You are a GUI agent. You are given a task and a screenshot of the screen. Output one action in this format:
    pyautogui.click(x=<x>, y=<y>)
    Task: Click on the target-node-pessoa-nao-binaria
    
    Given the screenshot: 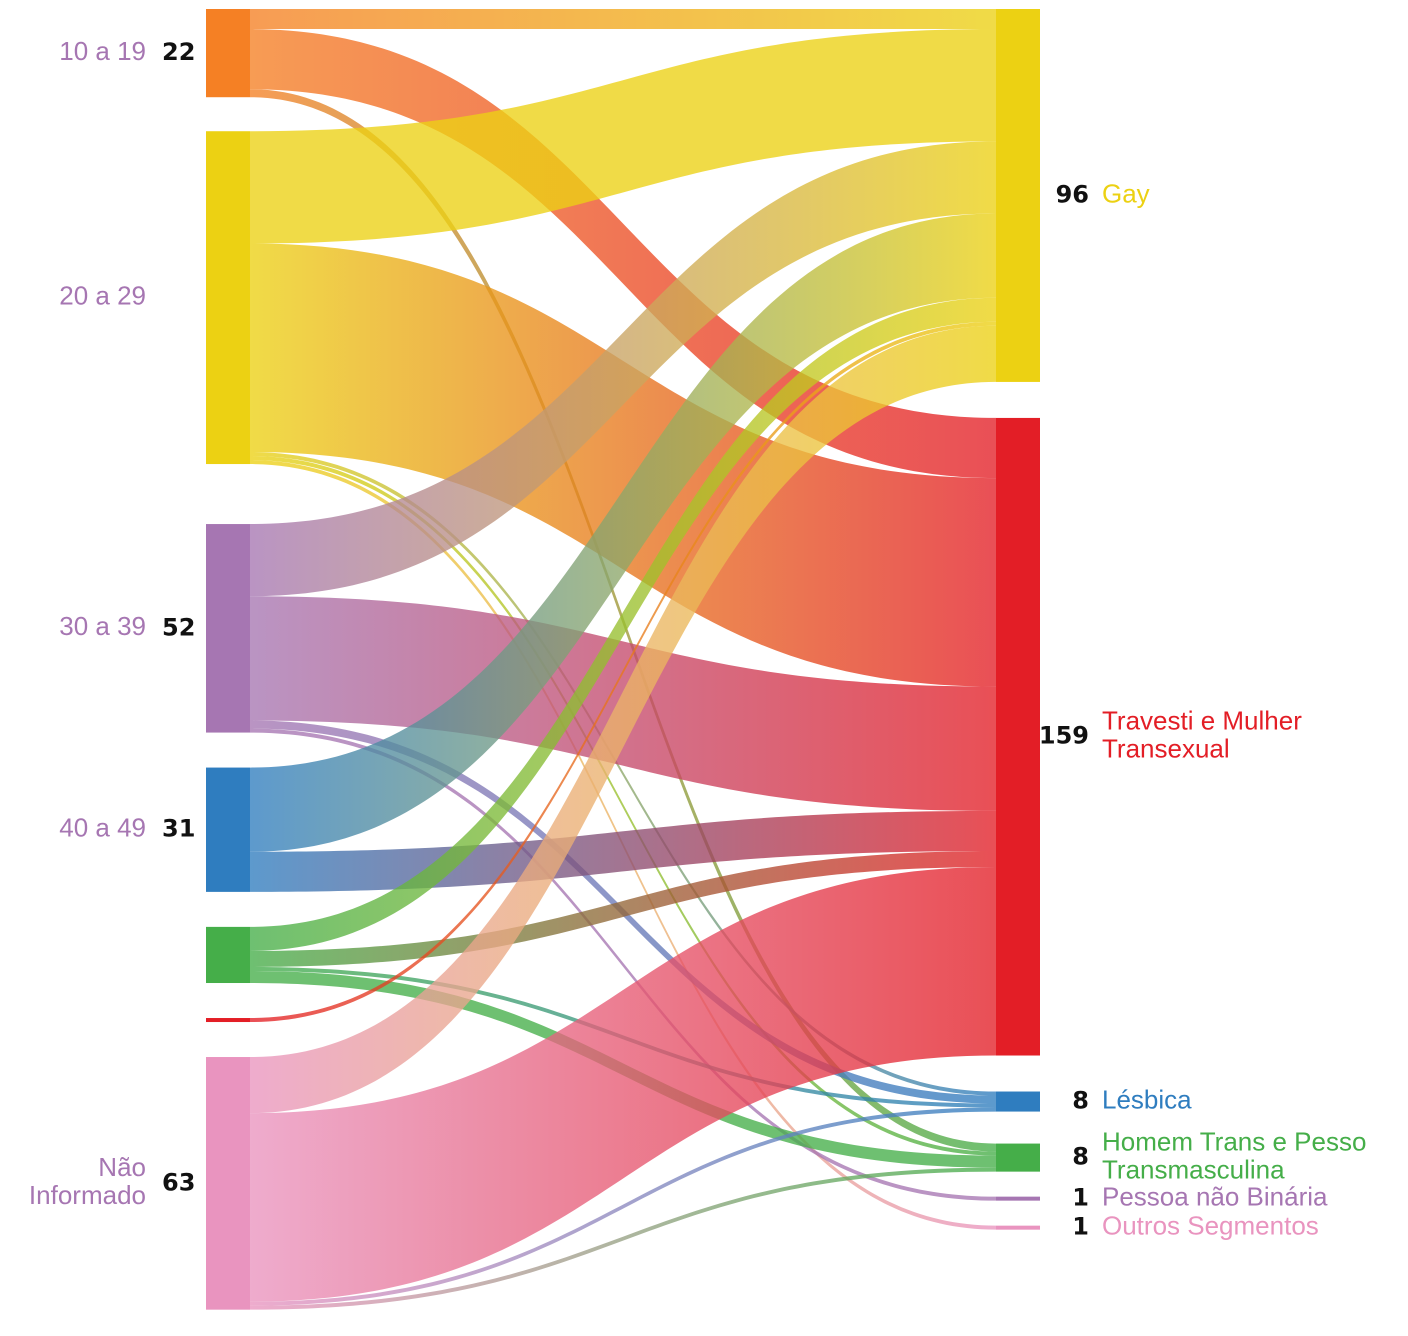 What is the action you would take?
    pyautogui.click(x=1018, y=1198)
    